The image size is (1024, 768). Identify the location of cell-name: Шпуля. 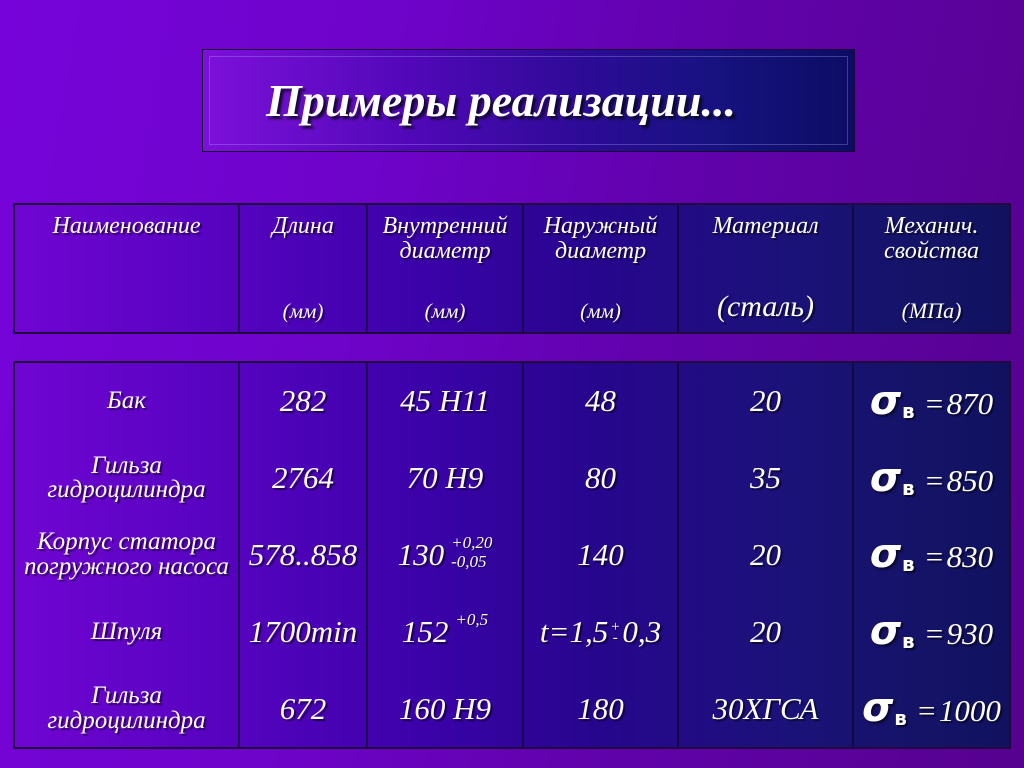
(127, 632).